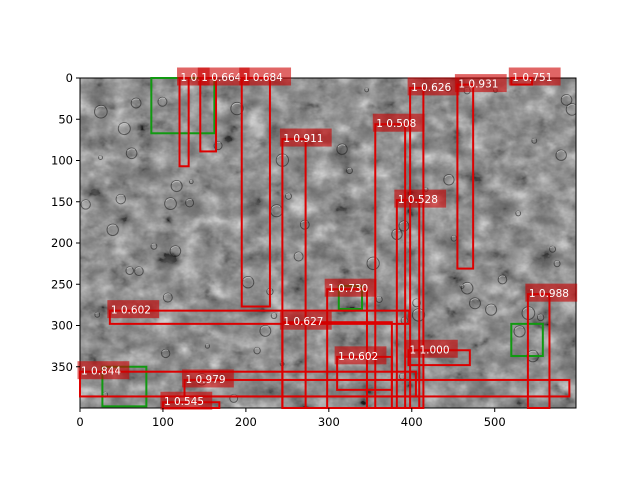 This screenshot has width=640, height=480. I want to click on detection-label: 1 0.684, so click(263, 78).